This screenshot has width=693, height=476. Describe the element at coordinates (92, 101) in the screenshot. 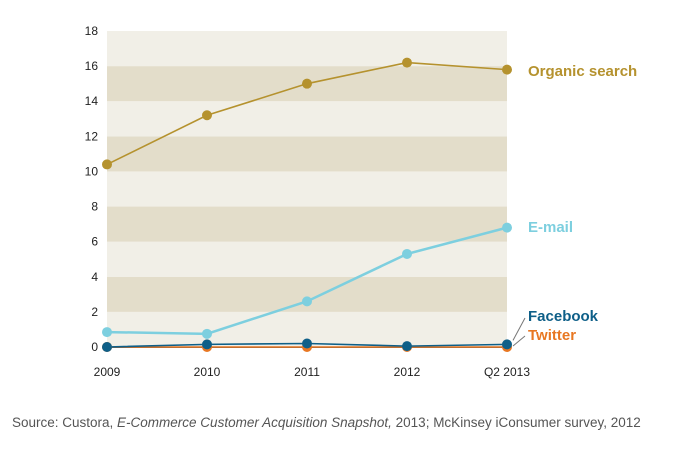

I see `y-tick-label: 14` at that location.